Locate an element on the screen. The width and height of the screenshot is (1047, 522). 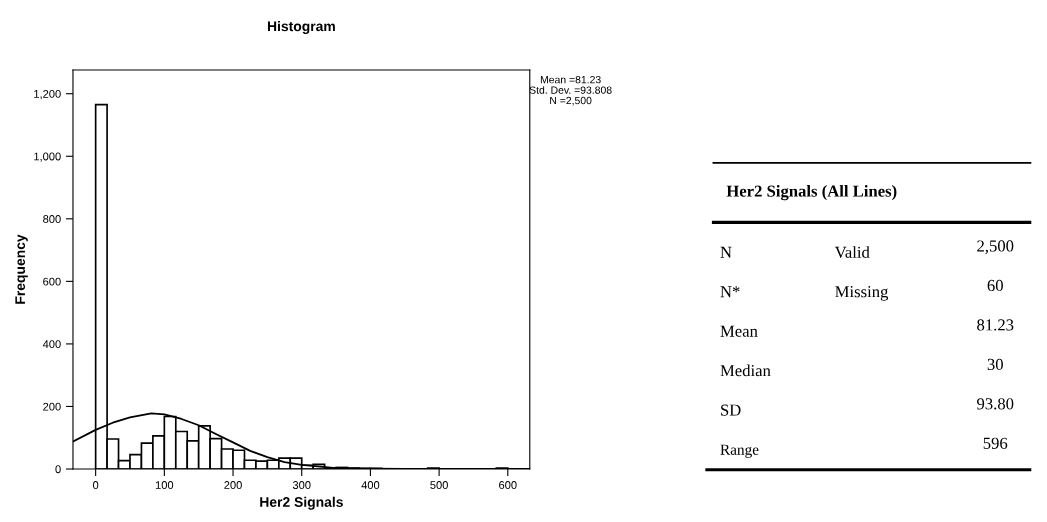
chart-title: Histogram is located at coordinates (301, 27).